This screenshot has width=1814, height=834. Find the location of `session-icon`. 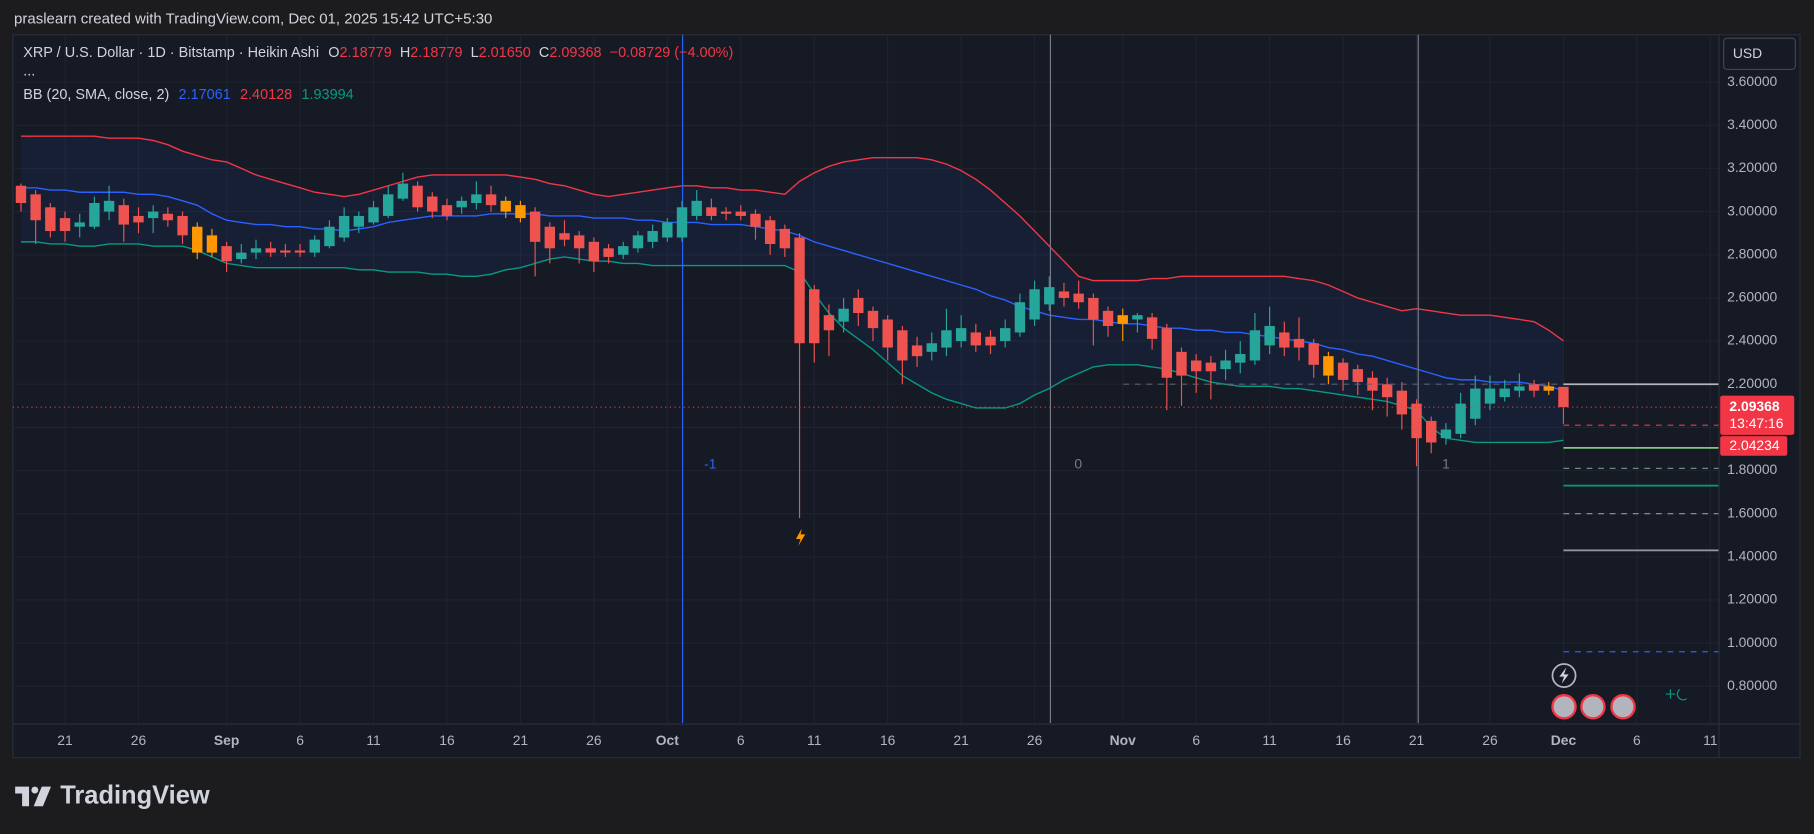

session-icon is located at coordinates (1676, 694).